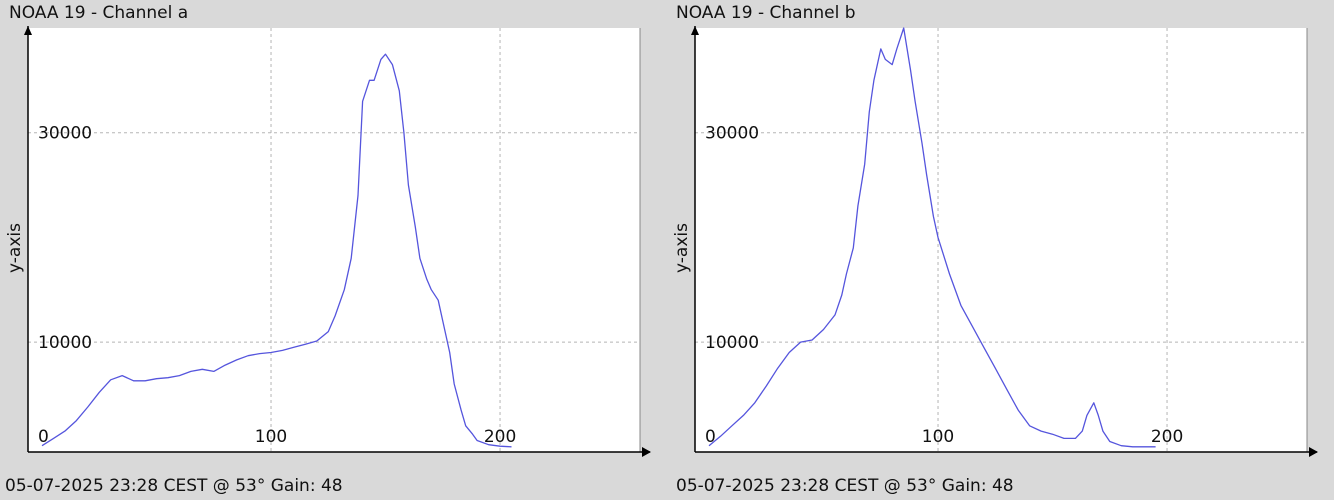  What do you see at coordinates (682, 248) in the screenshot?
I see `chart-b-y-axis-label: y-axis` at bounding box center [682, 248].